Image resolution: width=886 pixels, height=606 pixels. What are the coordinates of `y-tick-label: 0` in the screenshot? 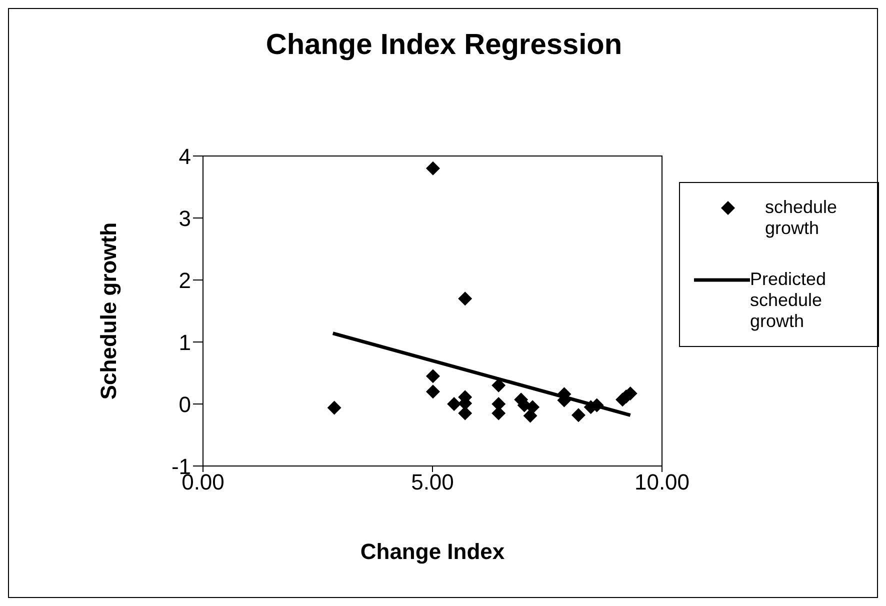 It's located at (184, 404).